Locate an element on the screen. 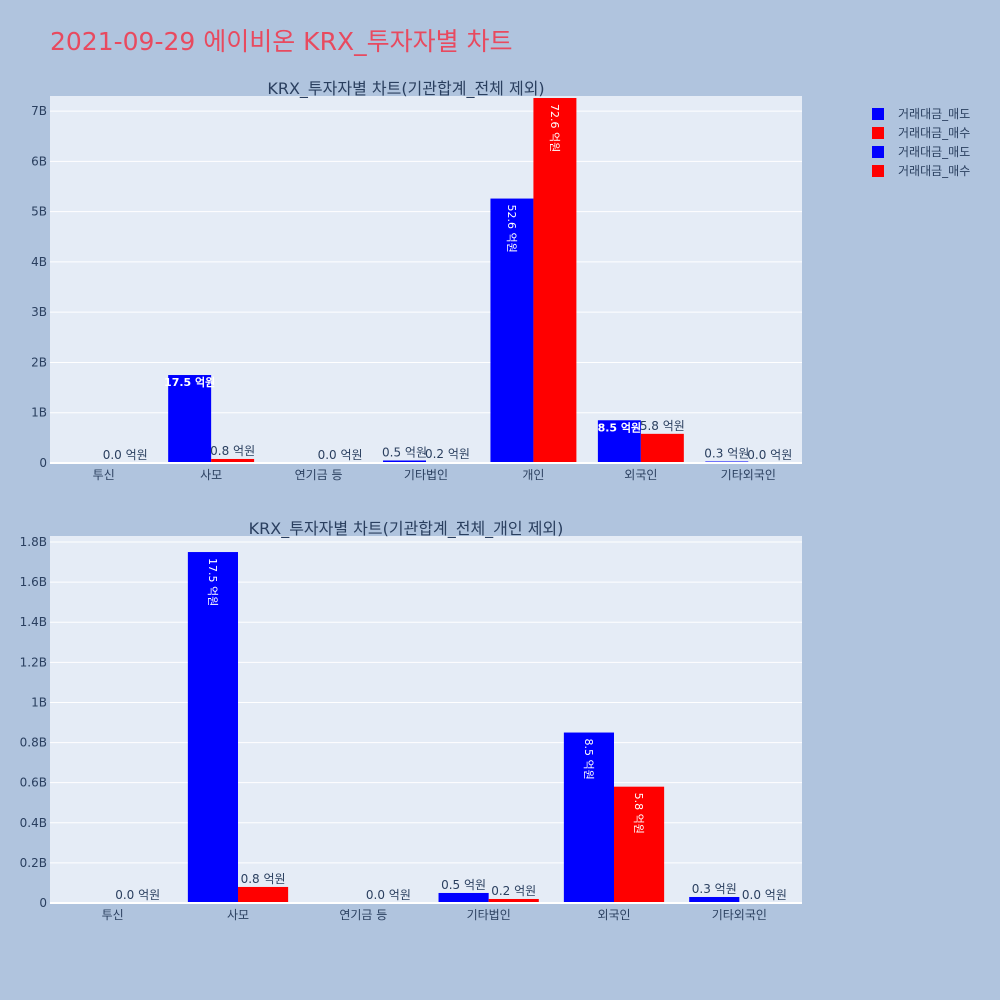 The image size is (1000, 1000). y-tick-label: 1.6B is located at coordinates (33, 582).